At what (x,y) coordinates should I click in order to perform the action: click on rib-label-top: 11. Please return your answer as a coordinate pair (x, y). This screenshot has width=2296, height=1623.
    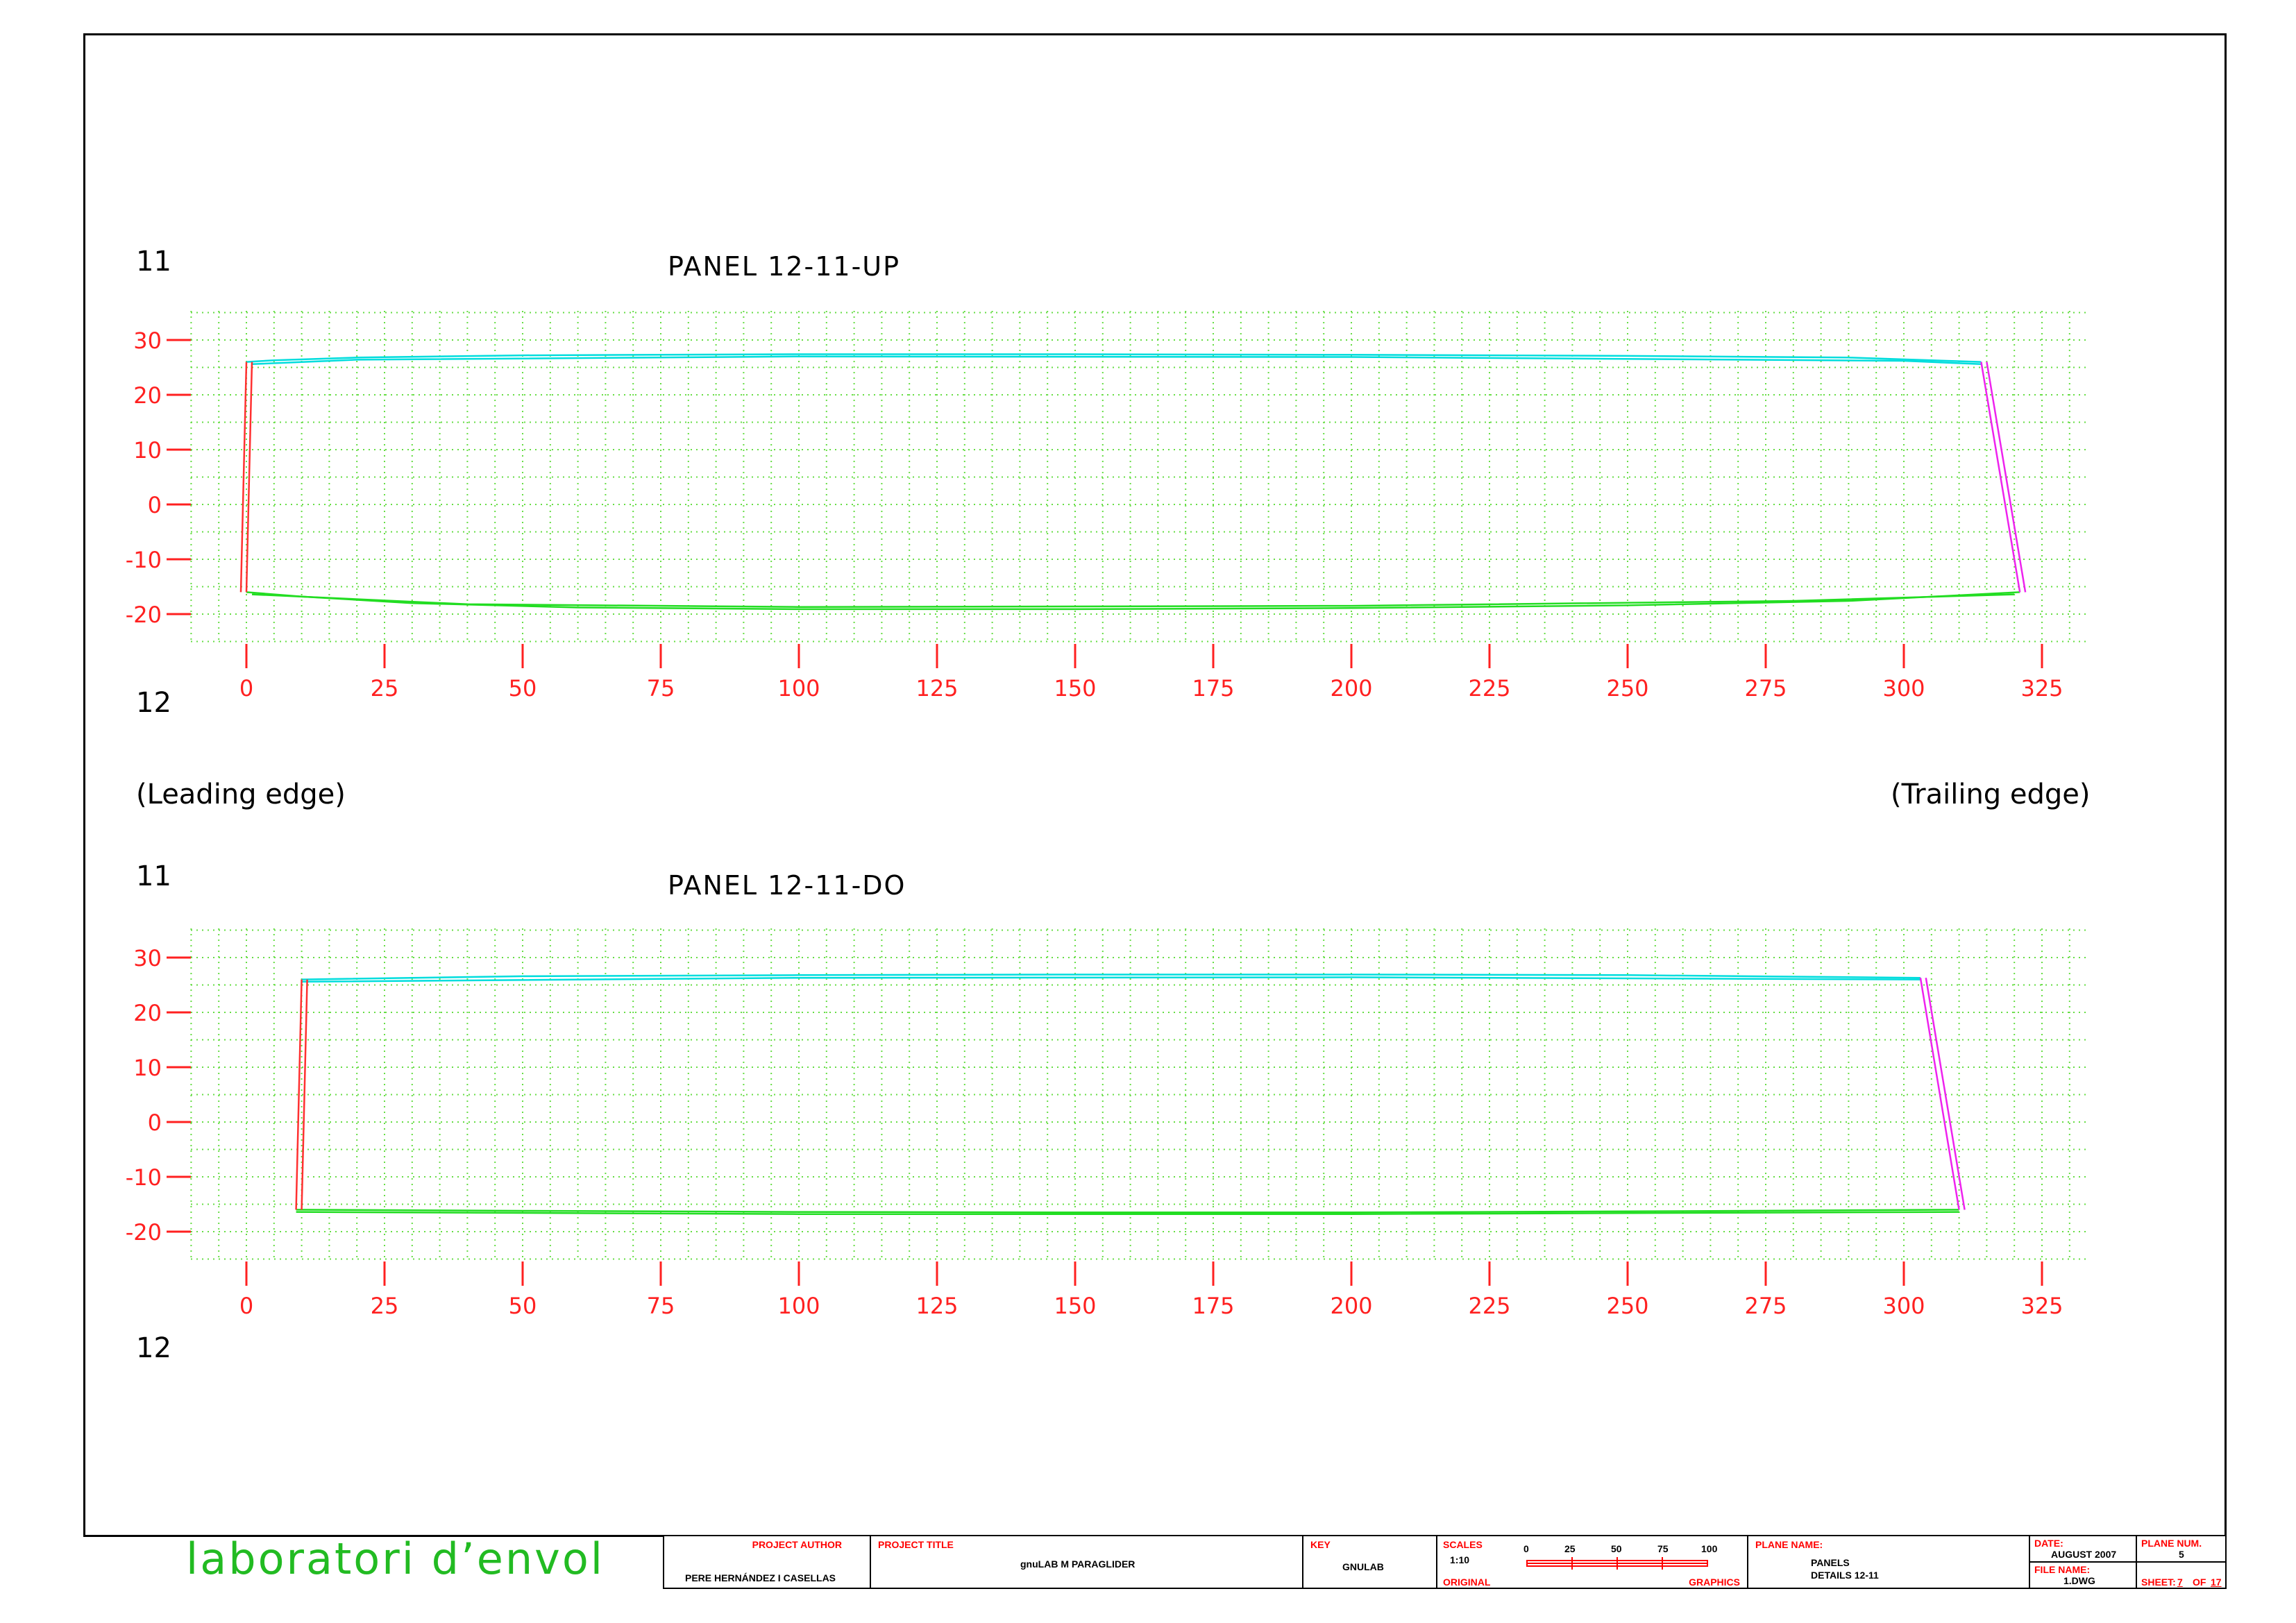
    Looking at the image, I should click on (153, 876).